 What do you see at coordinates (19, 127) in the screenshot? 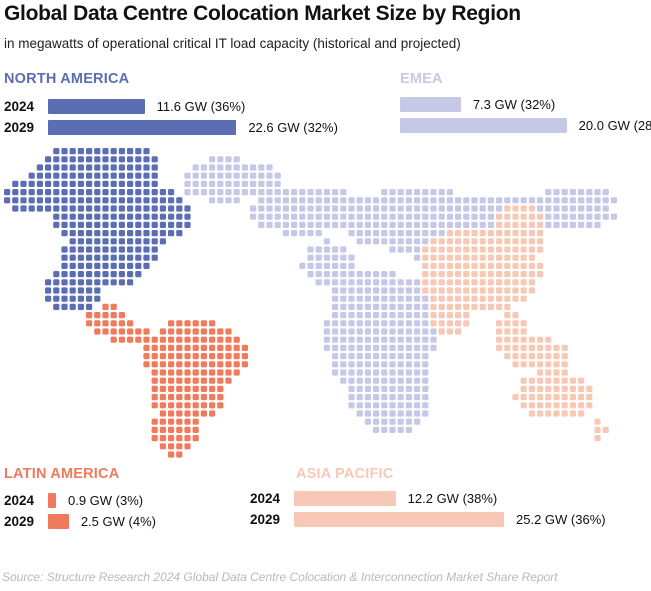
I see `year-label: 2029` at bounding box center [19, 127].